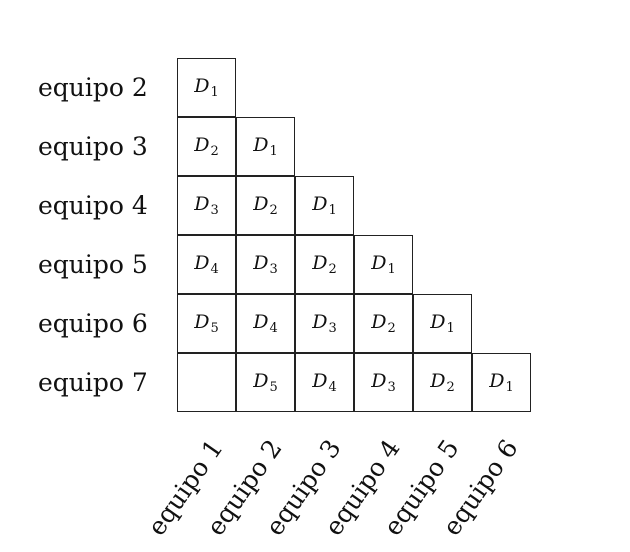  What do you see at coordinates (206, 382) in the screenshot?
I see `matrix-cell` at bounding box center [206, 382].